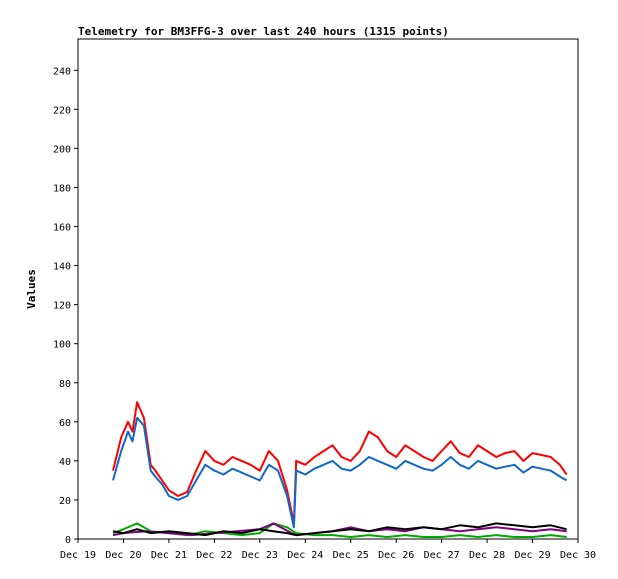 This screenshot has height=579, width=618. Describe the element at coordinates (68, 540) in the screenshot. I see `y-tick-label: 0` at that location.